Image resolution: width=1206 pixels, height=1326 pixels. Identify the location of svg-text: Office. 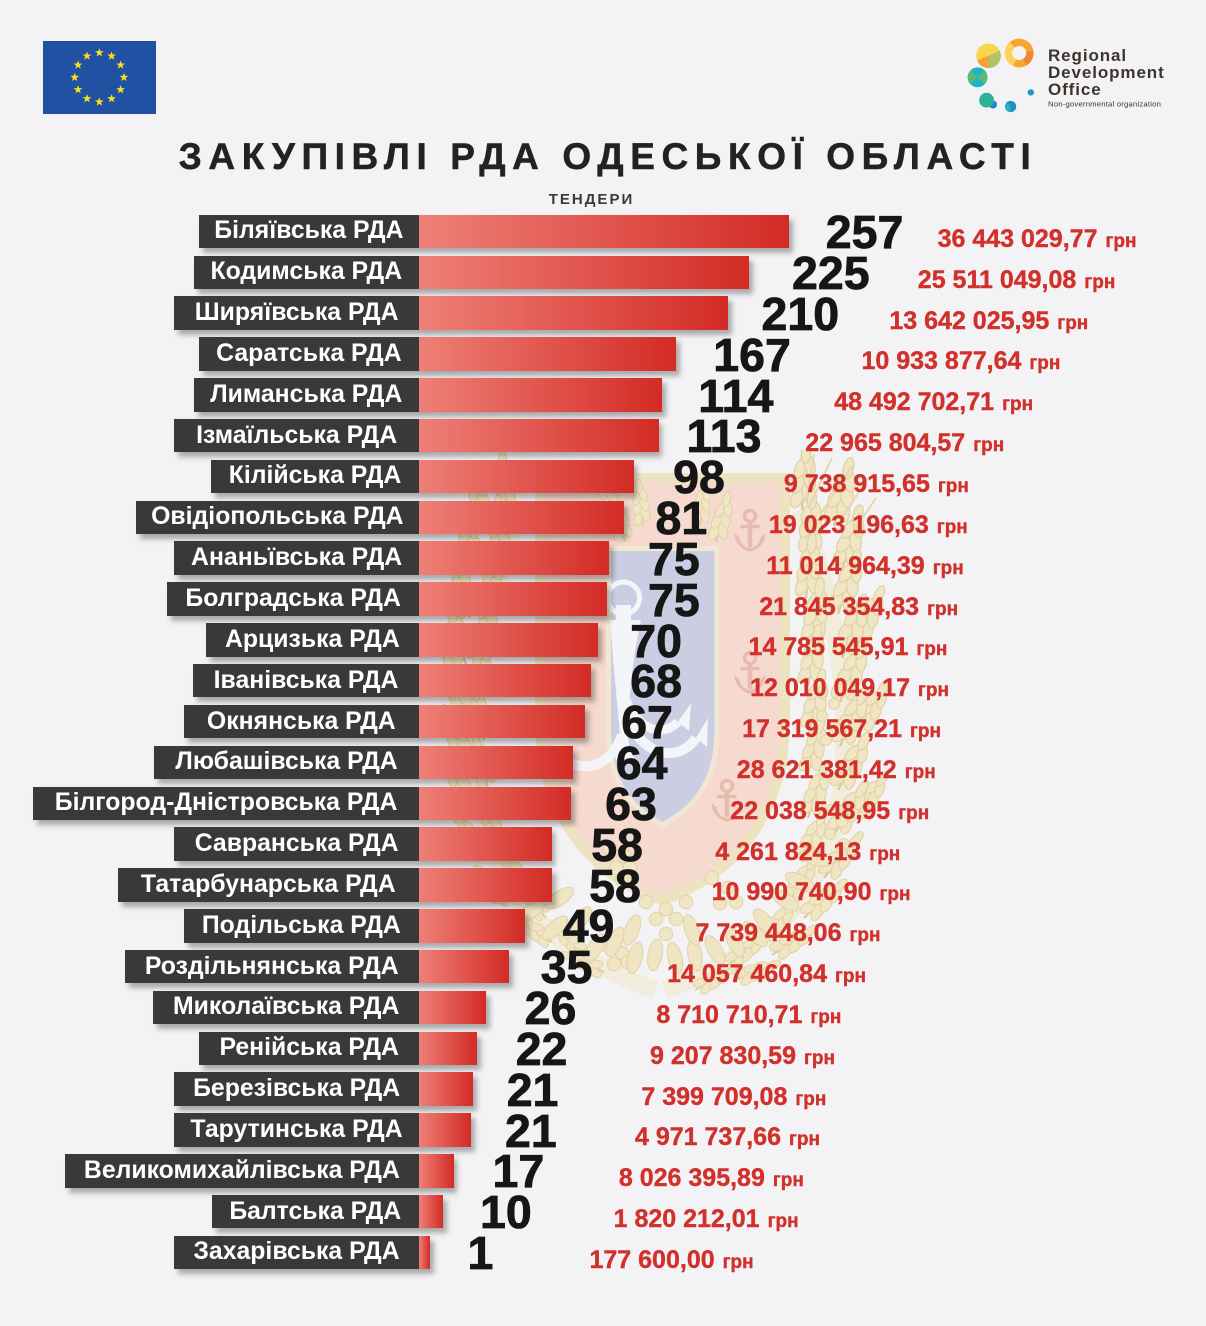
(1075, 89).